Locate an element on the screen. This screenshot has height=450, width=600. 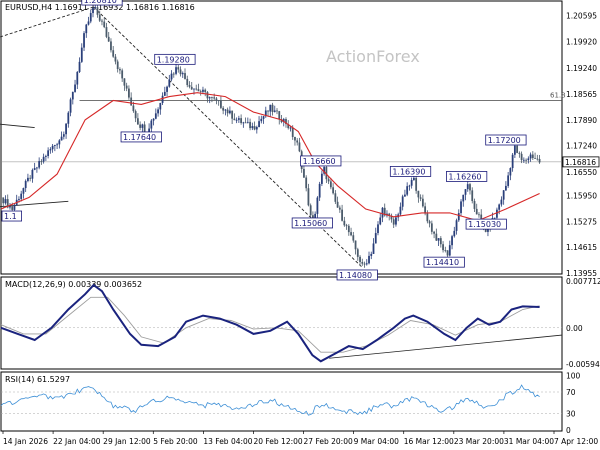
swing-label: 1.17640 is located at coordinates (139, 137).